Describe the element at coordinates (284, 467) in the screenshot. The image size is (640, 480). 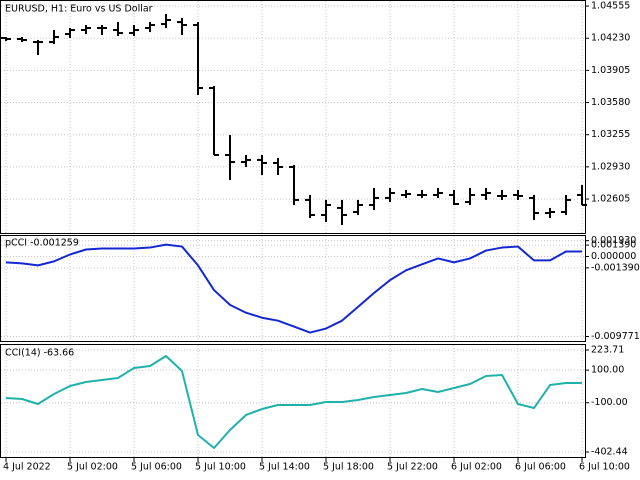
I see `x-tick-label: 5 Jul 14:00` at that location.